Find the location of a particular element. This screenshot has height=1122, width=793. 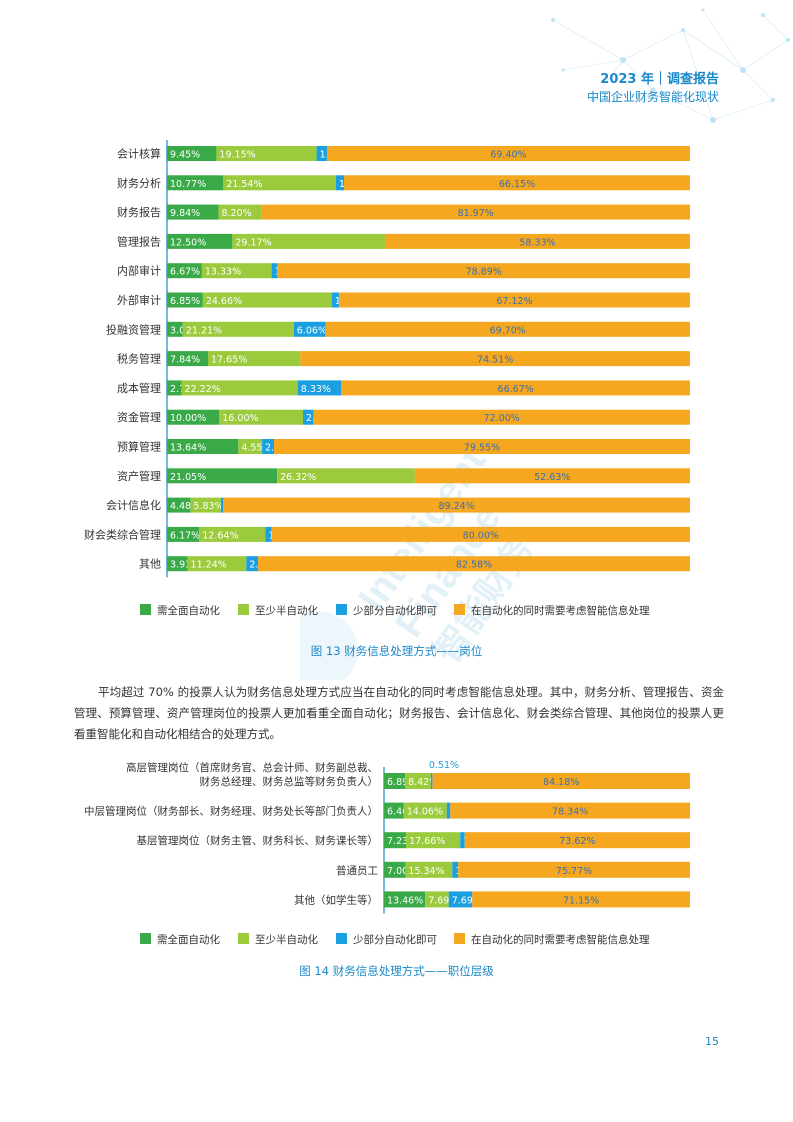

data-label: 71.15% is located at coordinates (581, 900).